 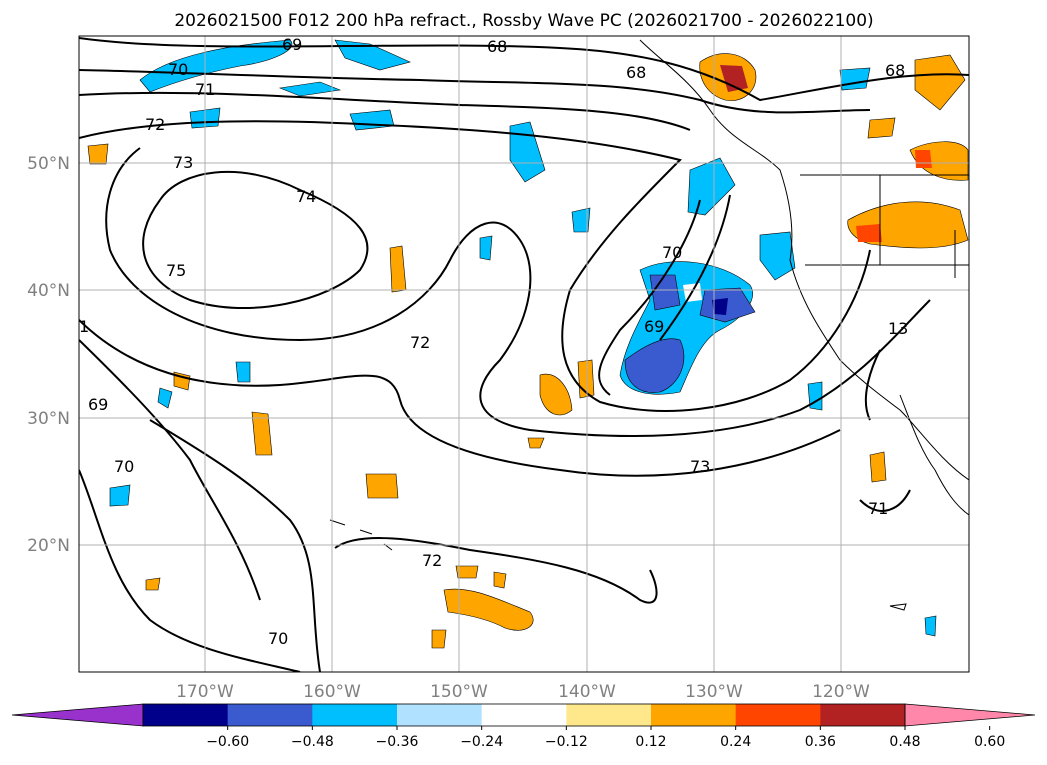 I want to click on contour-label: 13, so click(x=898, y=328).